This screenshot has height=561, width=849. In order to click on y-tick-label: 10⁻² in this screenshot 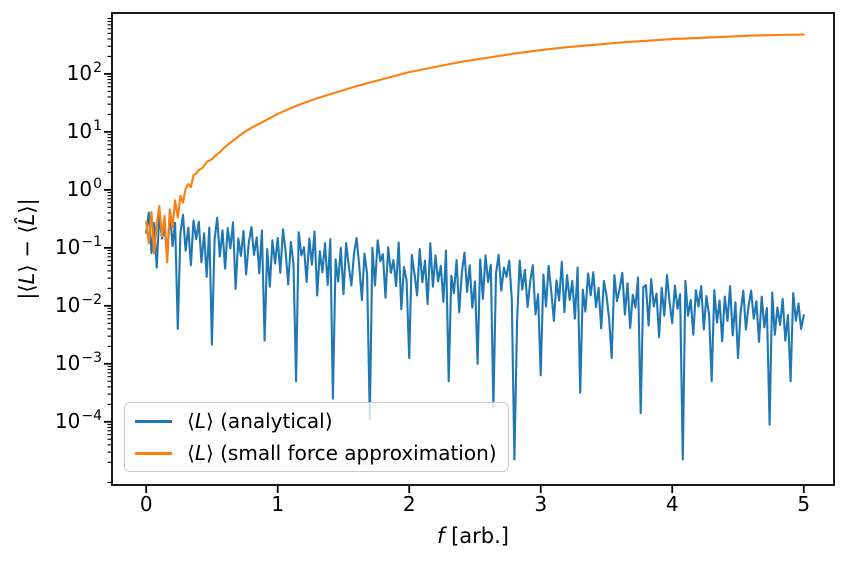, I will do `click(78, 304)`.